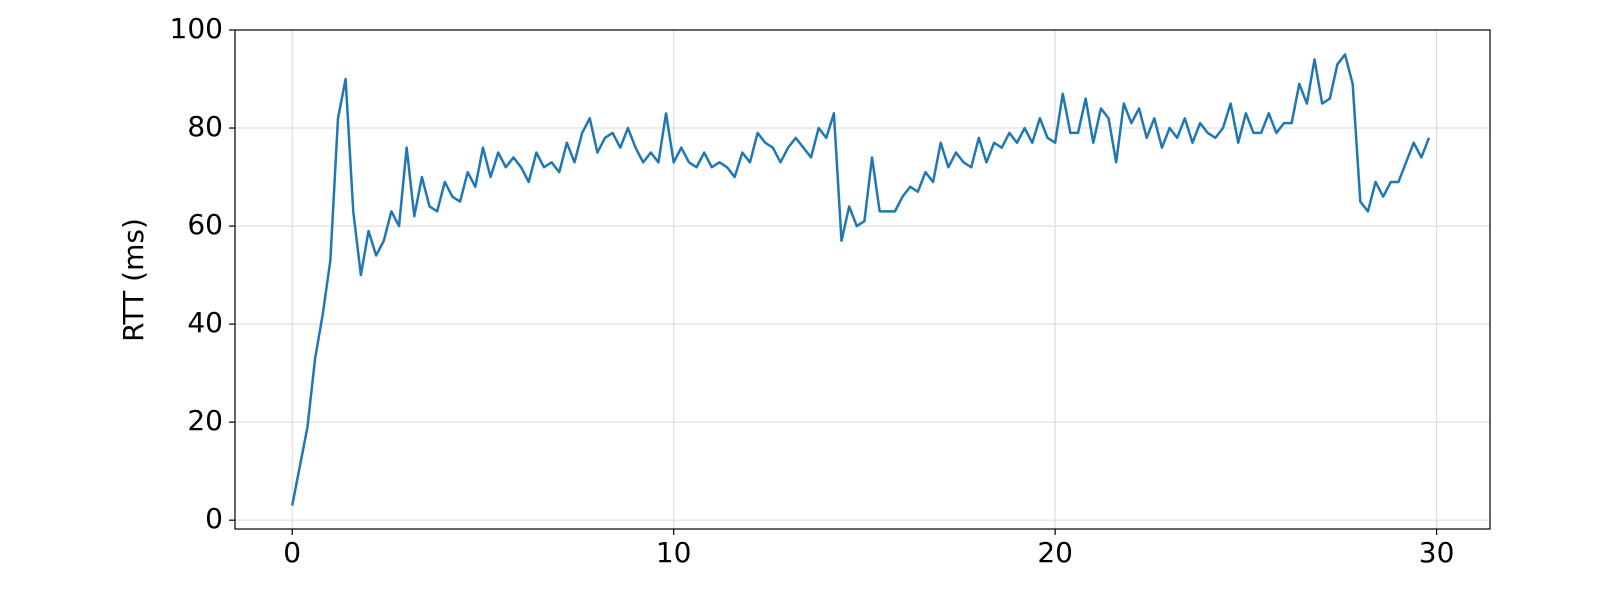 The image size is (1600, 600). What do you see at coordinates (214, 518) in the screenshot?
I see `y-tick-label: 0` at bounding box center [214, 518].